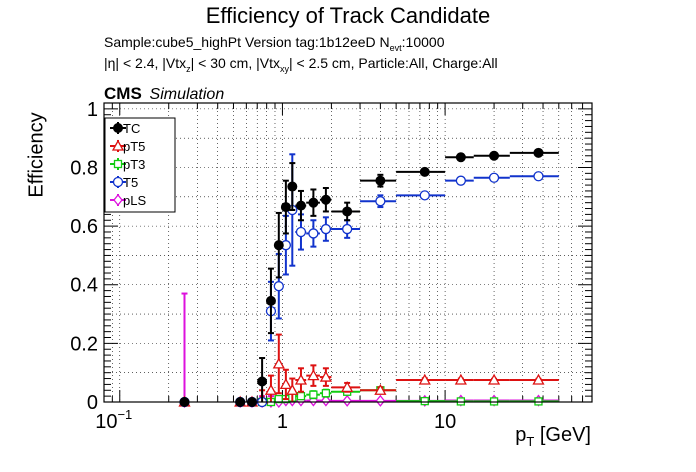 The width and height of the screenshot is (696, 472). What do you see at coordinates (124, 414) in the screenshot?
I see `x-tick-exponent: −1` at bounding box center [124, 414].